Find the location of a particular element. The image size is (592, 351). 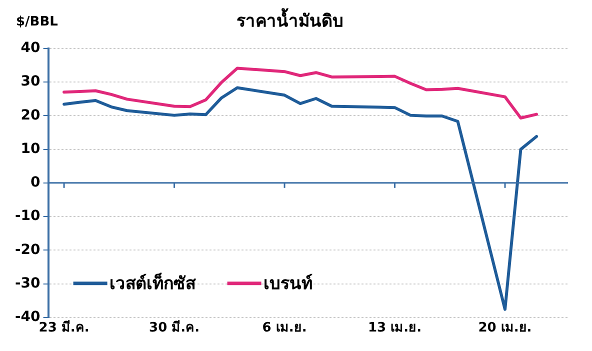

legend-label: เวสต์เท็กซัส is located at coordinates (152, 282).